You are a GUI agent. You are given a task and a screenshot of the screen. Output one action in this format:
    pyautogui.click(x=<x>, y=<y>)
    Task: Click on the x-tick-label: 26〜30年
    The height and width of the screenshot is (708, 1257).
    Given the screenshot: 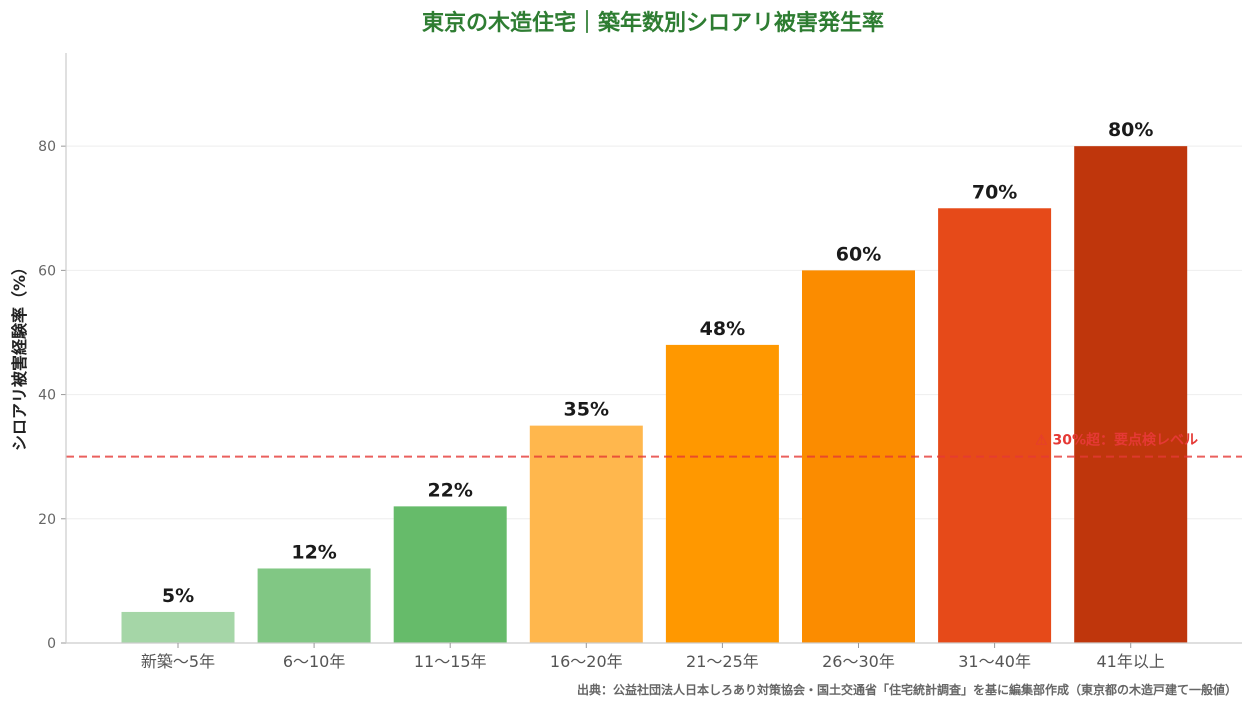 What is the action you would take?
    pyautogui.click(x=858, y=661)
    